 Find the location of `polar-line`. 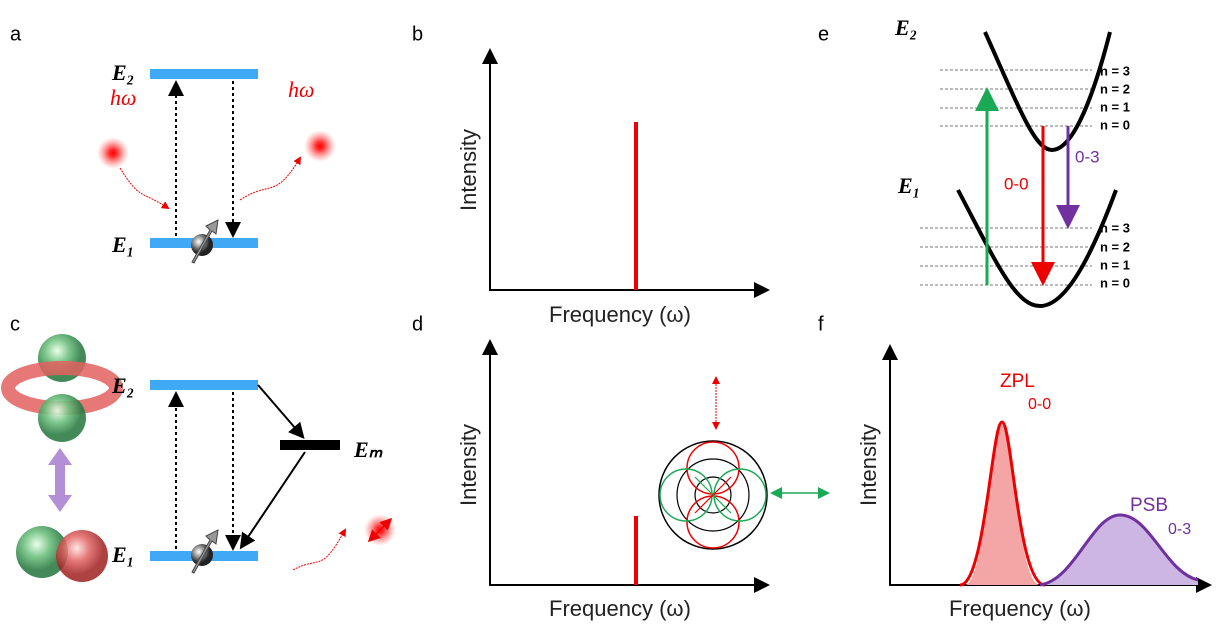

polar-line is located at coordinates (713, 495).